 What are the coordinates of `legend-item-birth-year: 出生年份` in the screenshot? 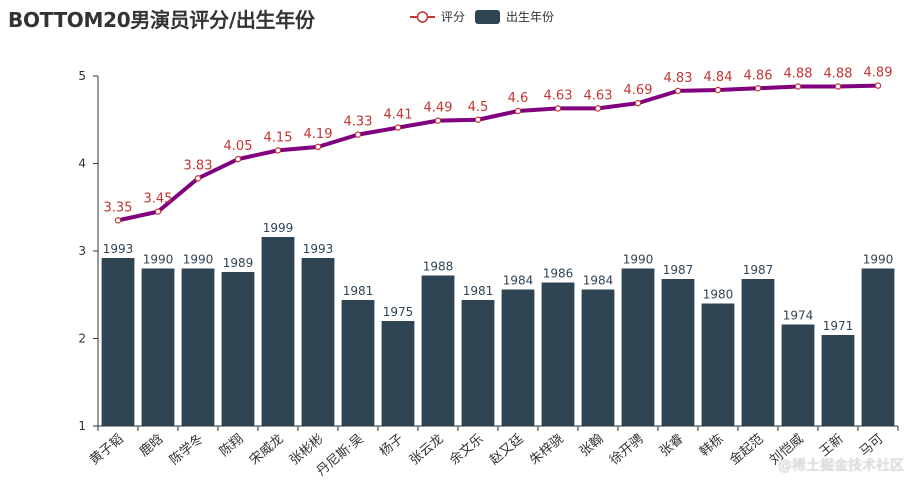 It's located at (514, 16).